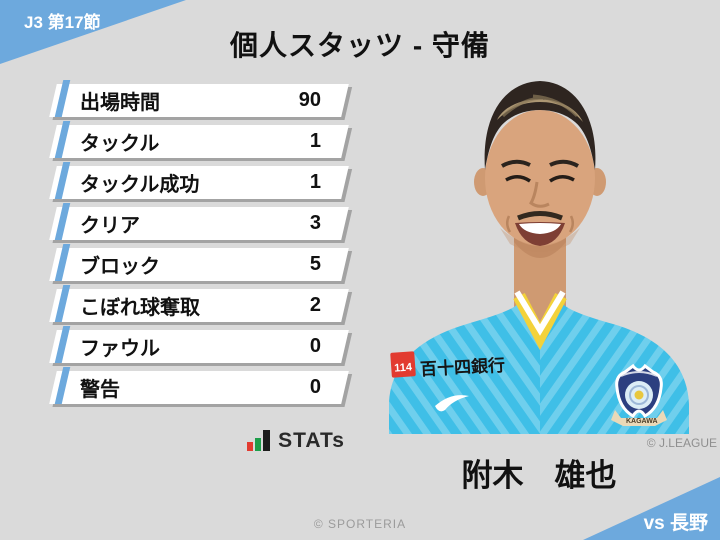 This screenshot has height=540, width=720. I want to click on jersey-sponsor: 114 百十四銀行, so click(447, 365).